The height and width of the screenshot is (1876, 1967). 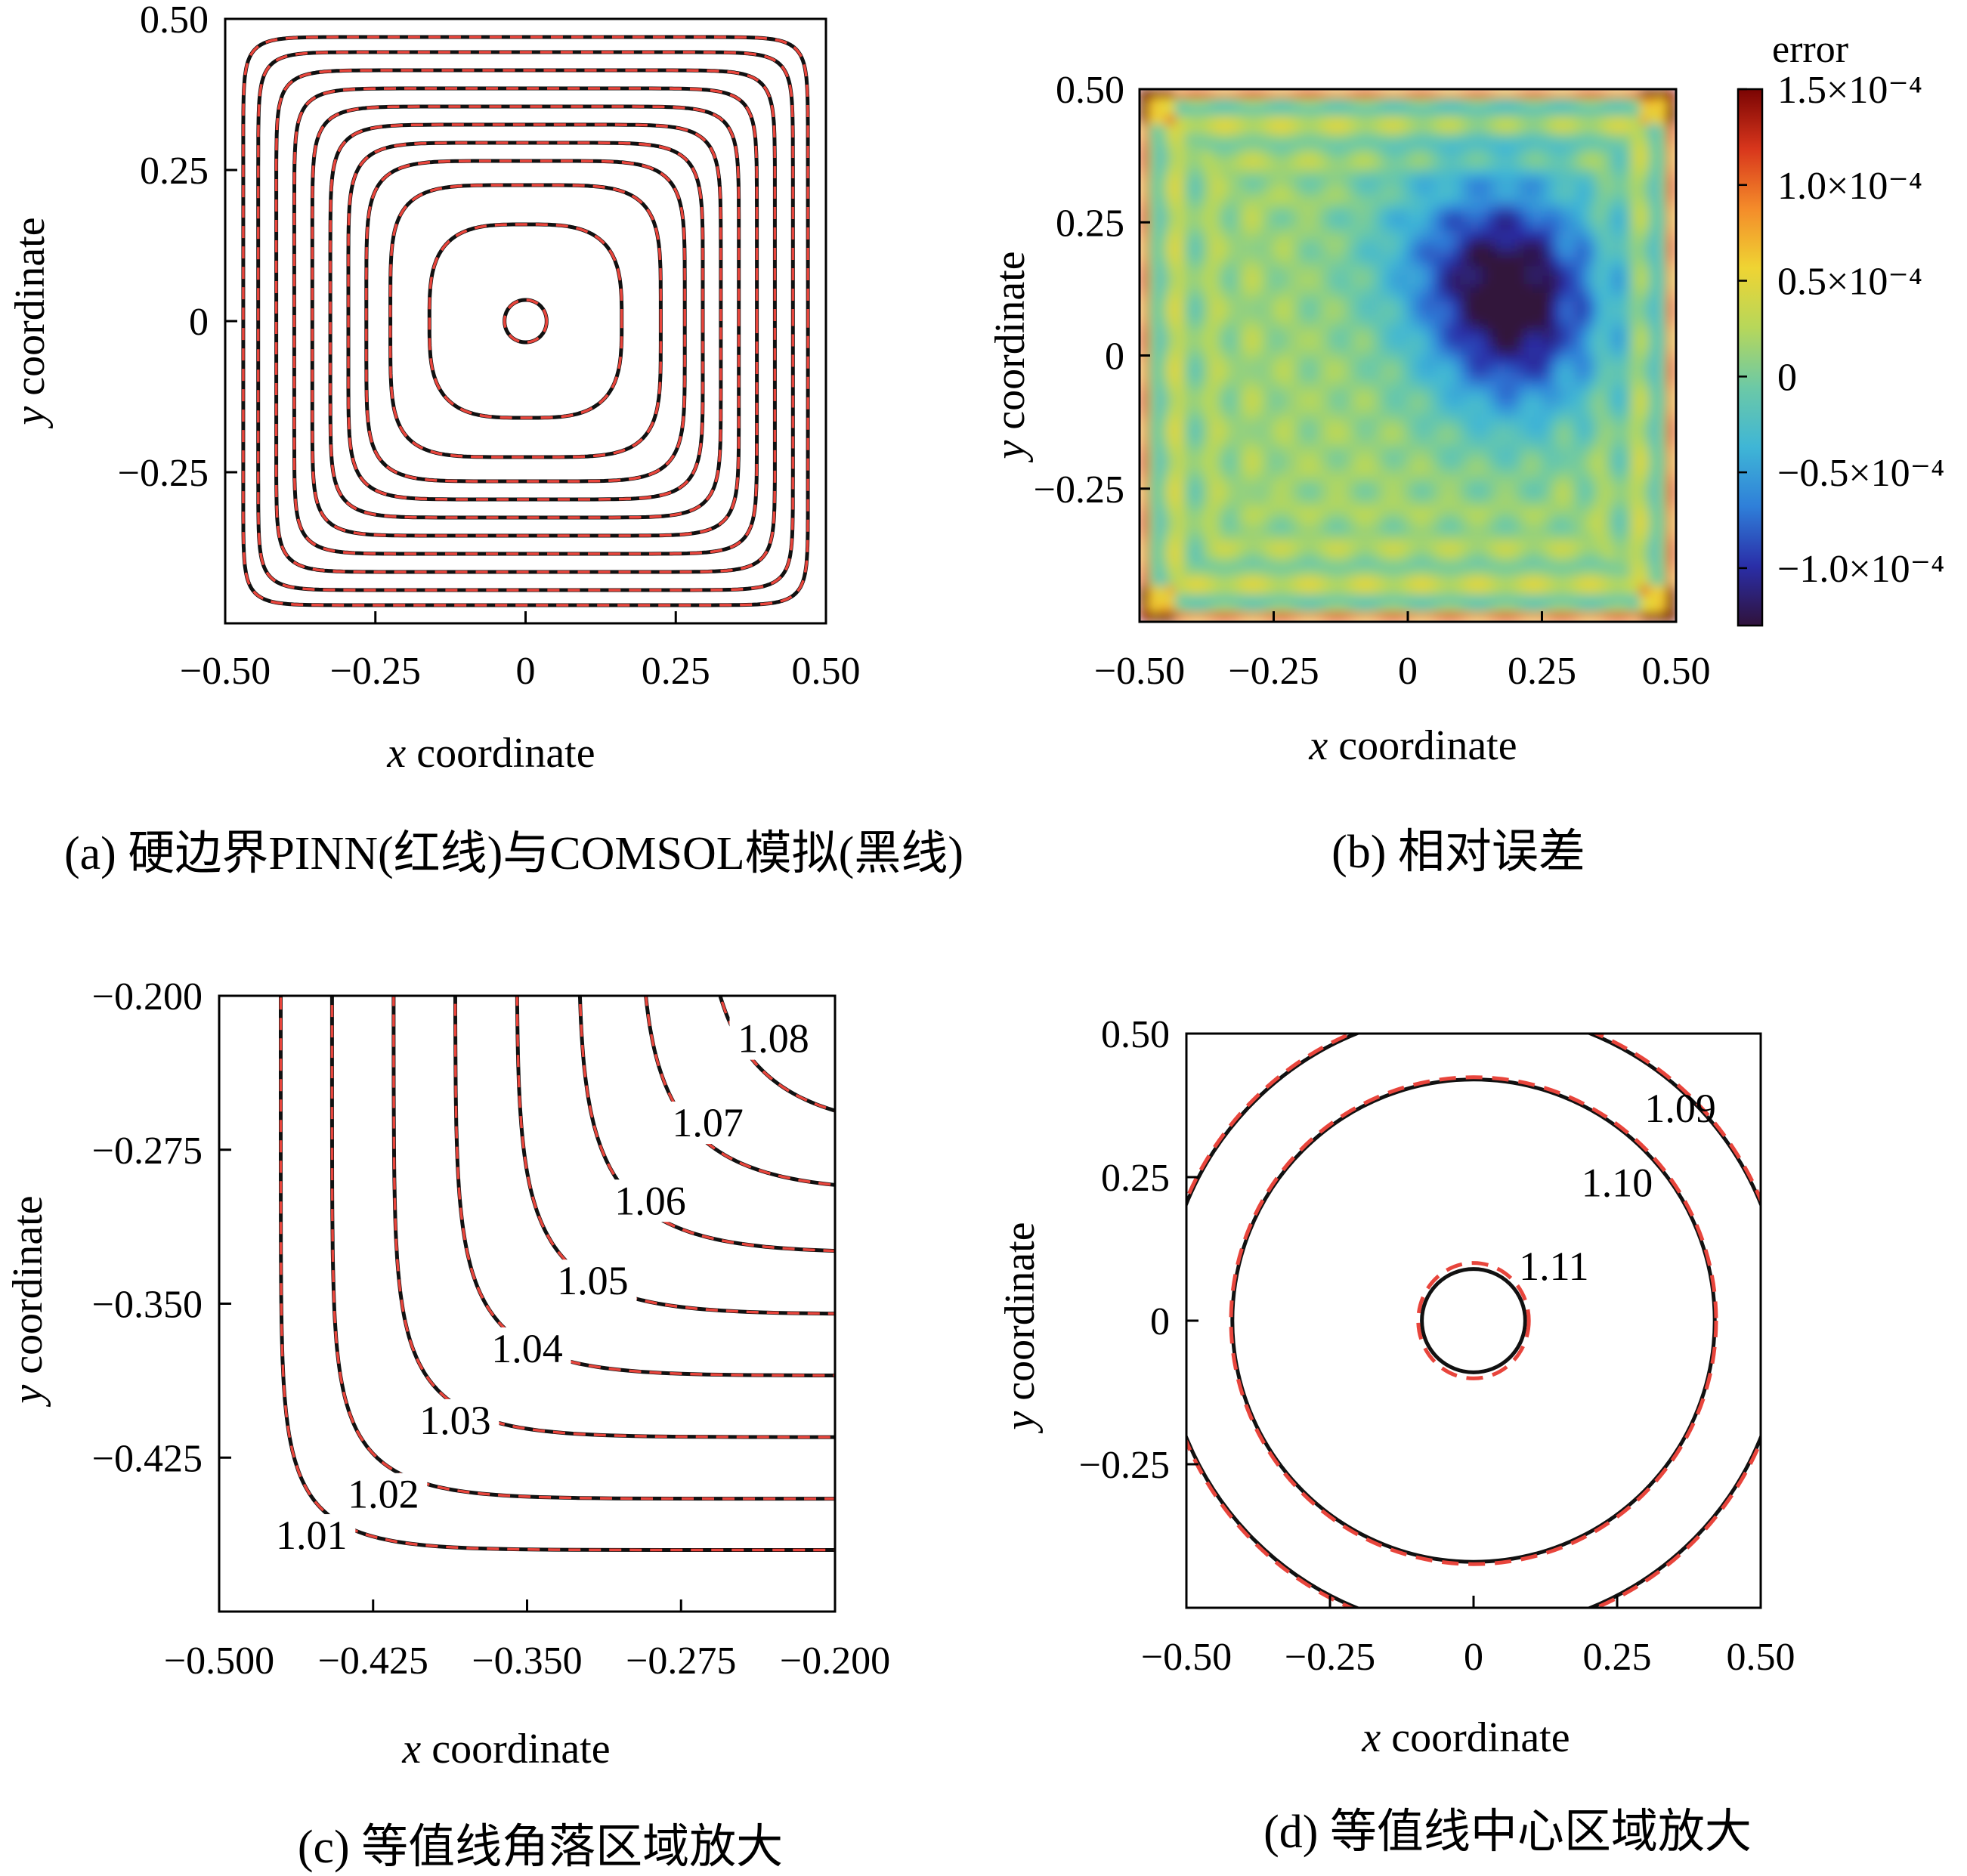 I want to click on y-tick-label: 0.50, so click(x=1090, y=90).